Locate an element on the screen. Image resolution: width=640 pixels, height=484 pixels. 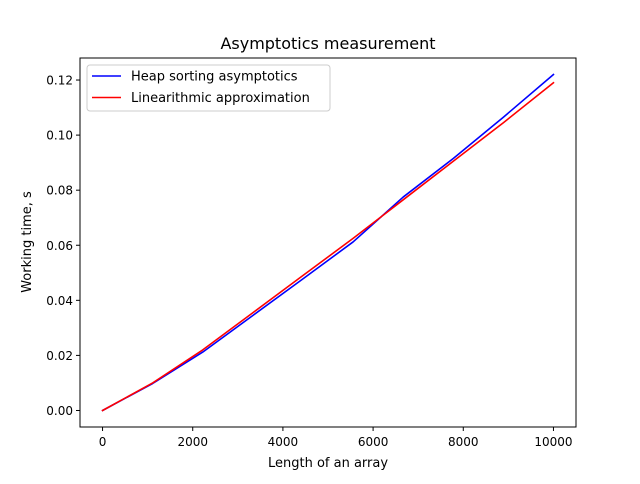
y-tick-label: 0.04 is located at coordinates (59, 301).